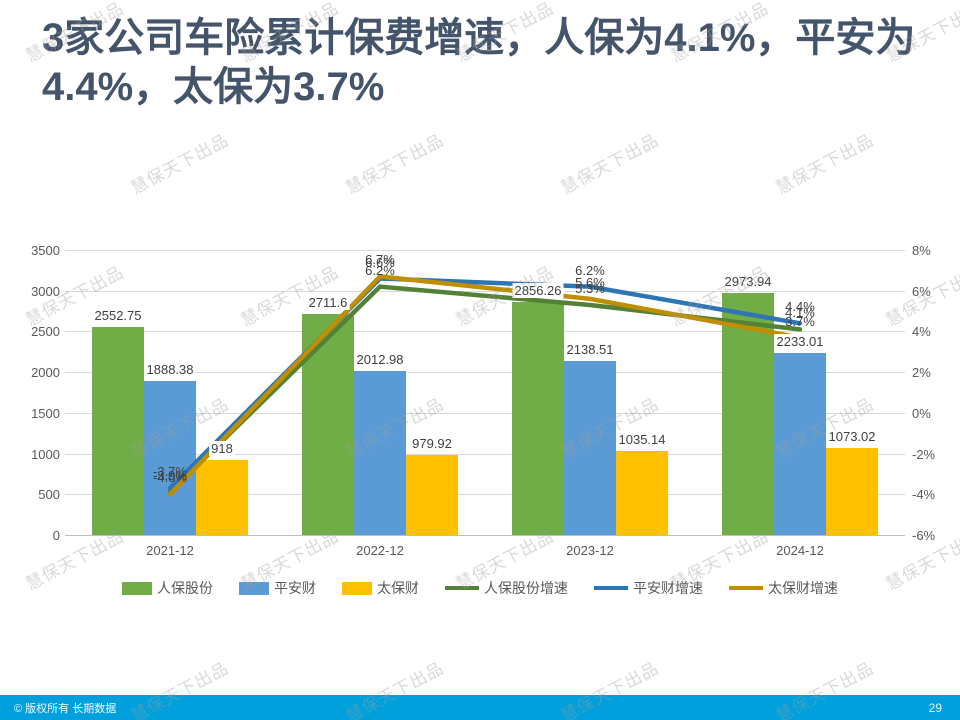 The width and height of the screenshot is (960, 720). Describe the element at coordinates (935, 707) in the screenshot. I see `page-number: 29` at that location.